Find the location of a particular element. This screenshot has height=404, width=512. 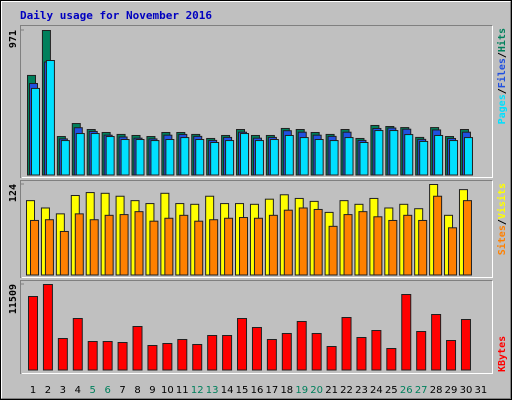

legend: Sites/Visits is located at coordinates (502, 219).